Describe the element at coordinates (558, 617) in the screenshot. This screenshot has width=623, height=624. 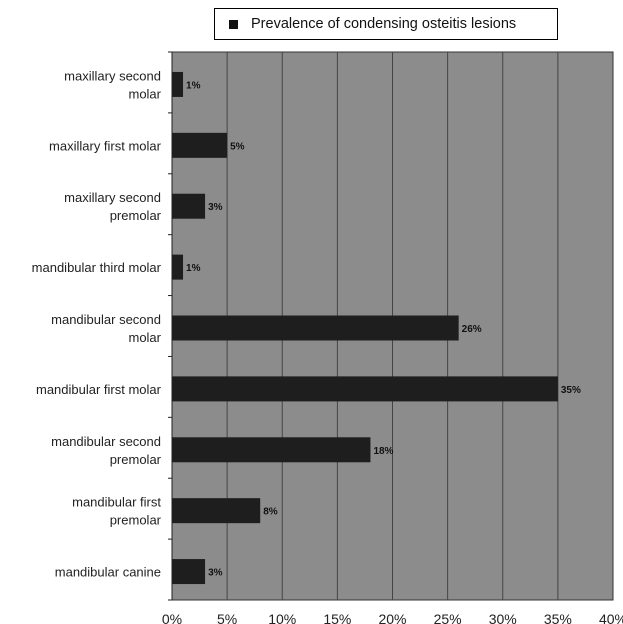
I see `x-tick-label: 35%` at that location.